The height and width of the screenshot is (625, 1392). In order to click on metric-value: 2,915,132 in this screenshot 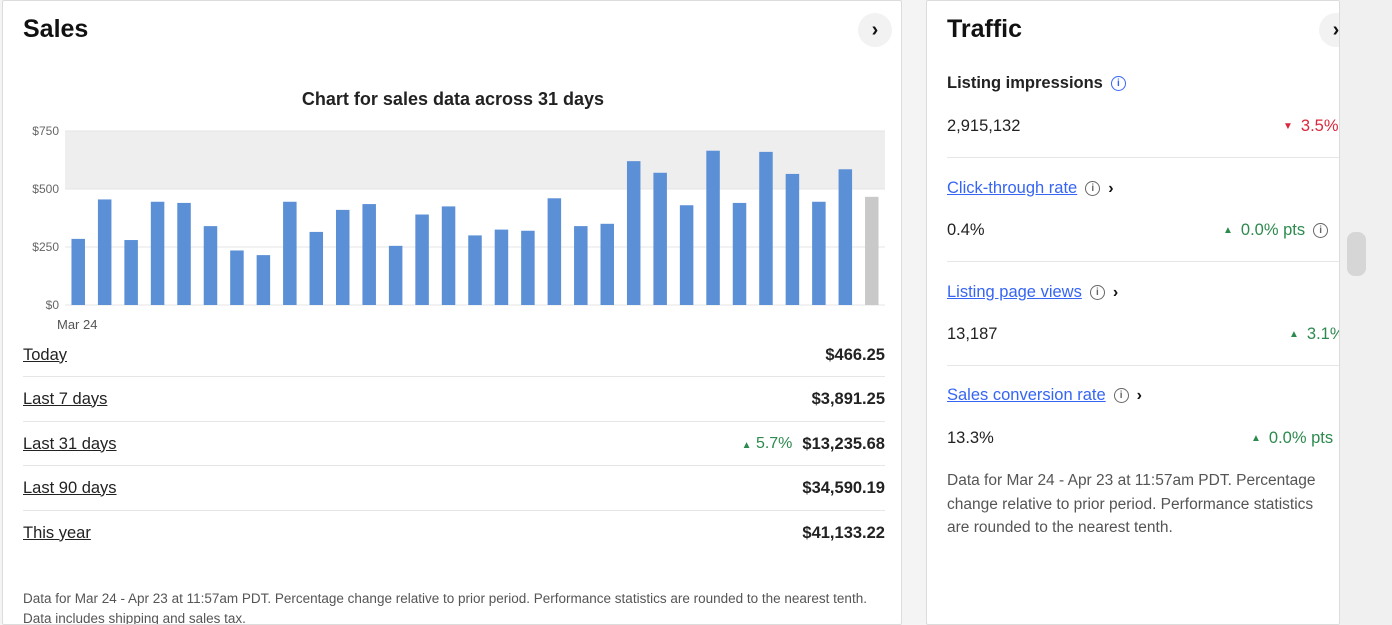, I will do `click(984, 126)`.